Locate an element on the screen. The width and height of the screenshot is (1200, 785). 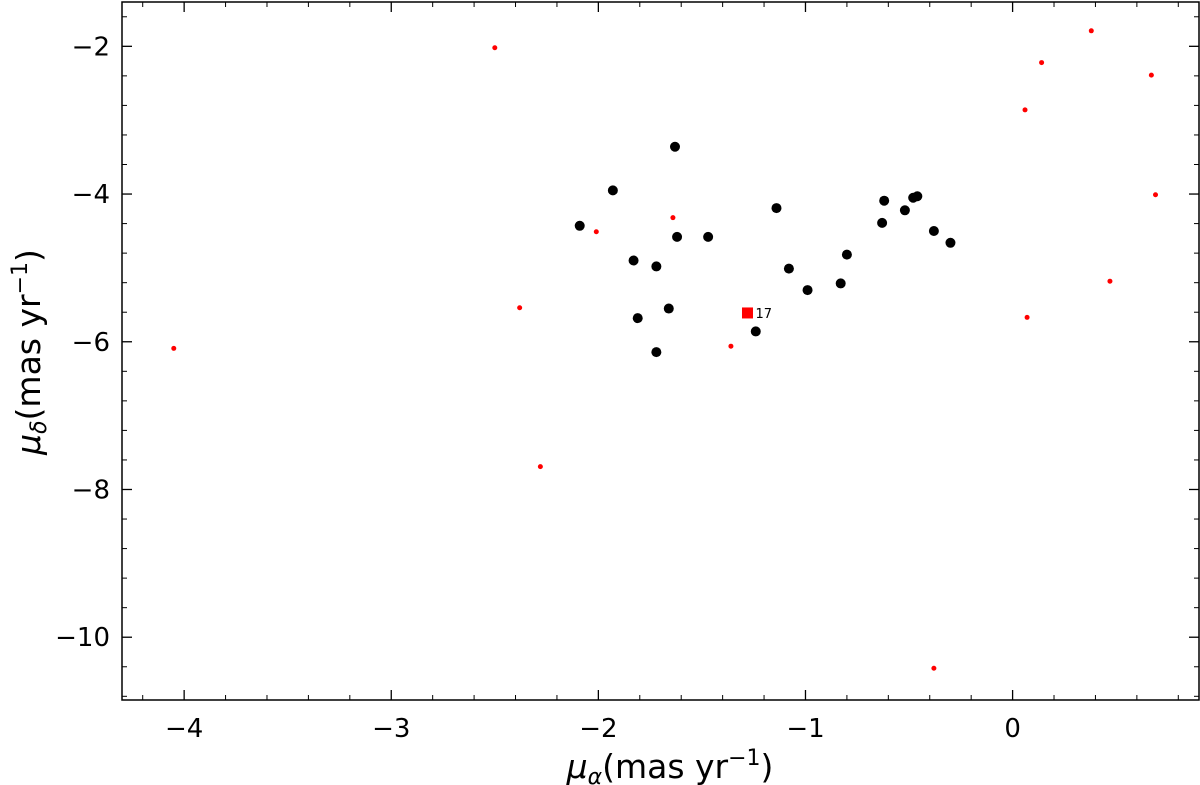
y-tick-label: −8 is located at coordinates (91, 490).